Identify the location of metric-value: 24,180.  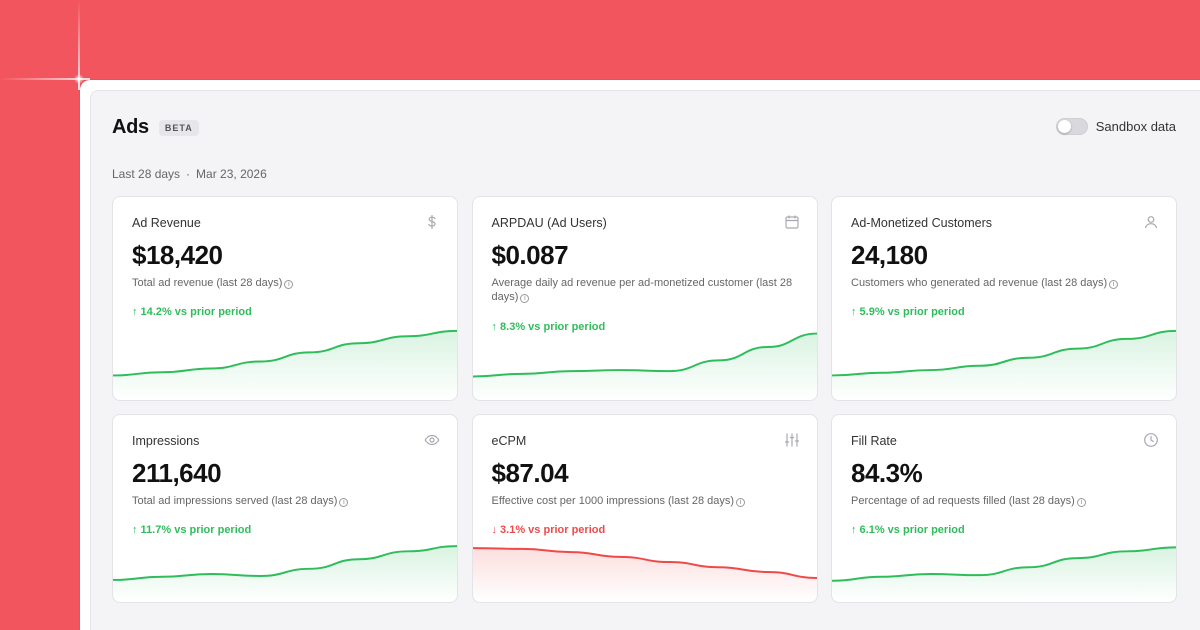
(889, 255).